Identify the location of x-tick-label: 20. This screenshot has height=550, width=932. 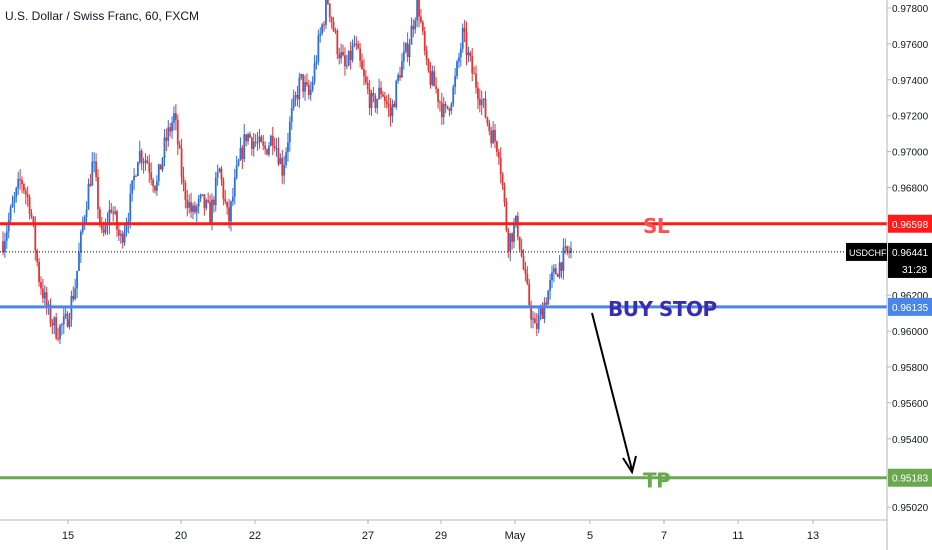
(181, 536).